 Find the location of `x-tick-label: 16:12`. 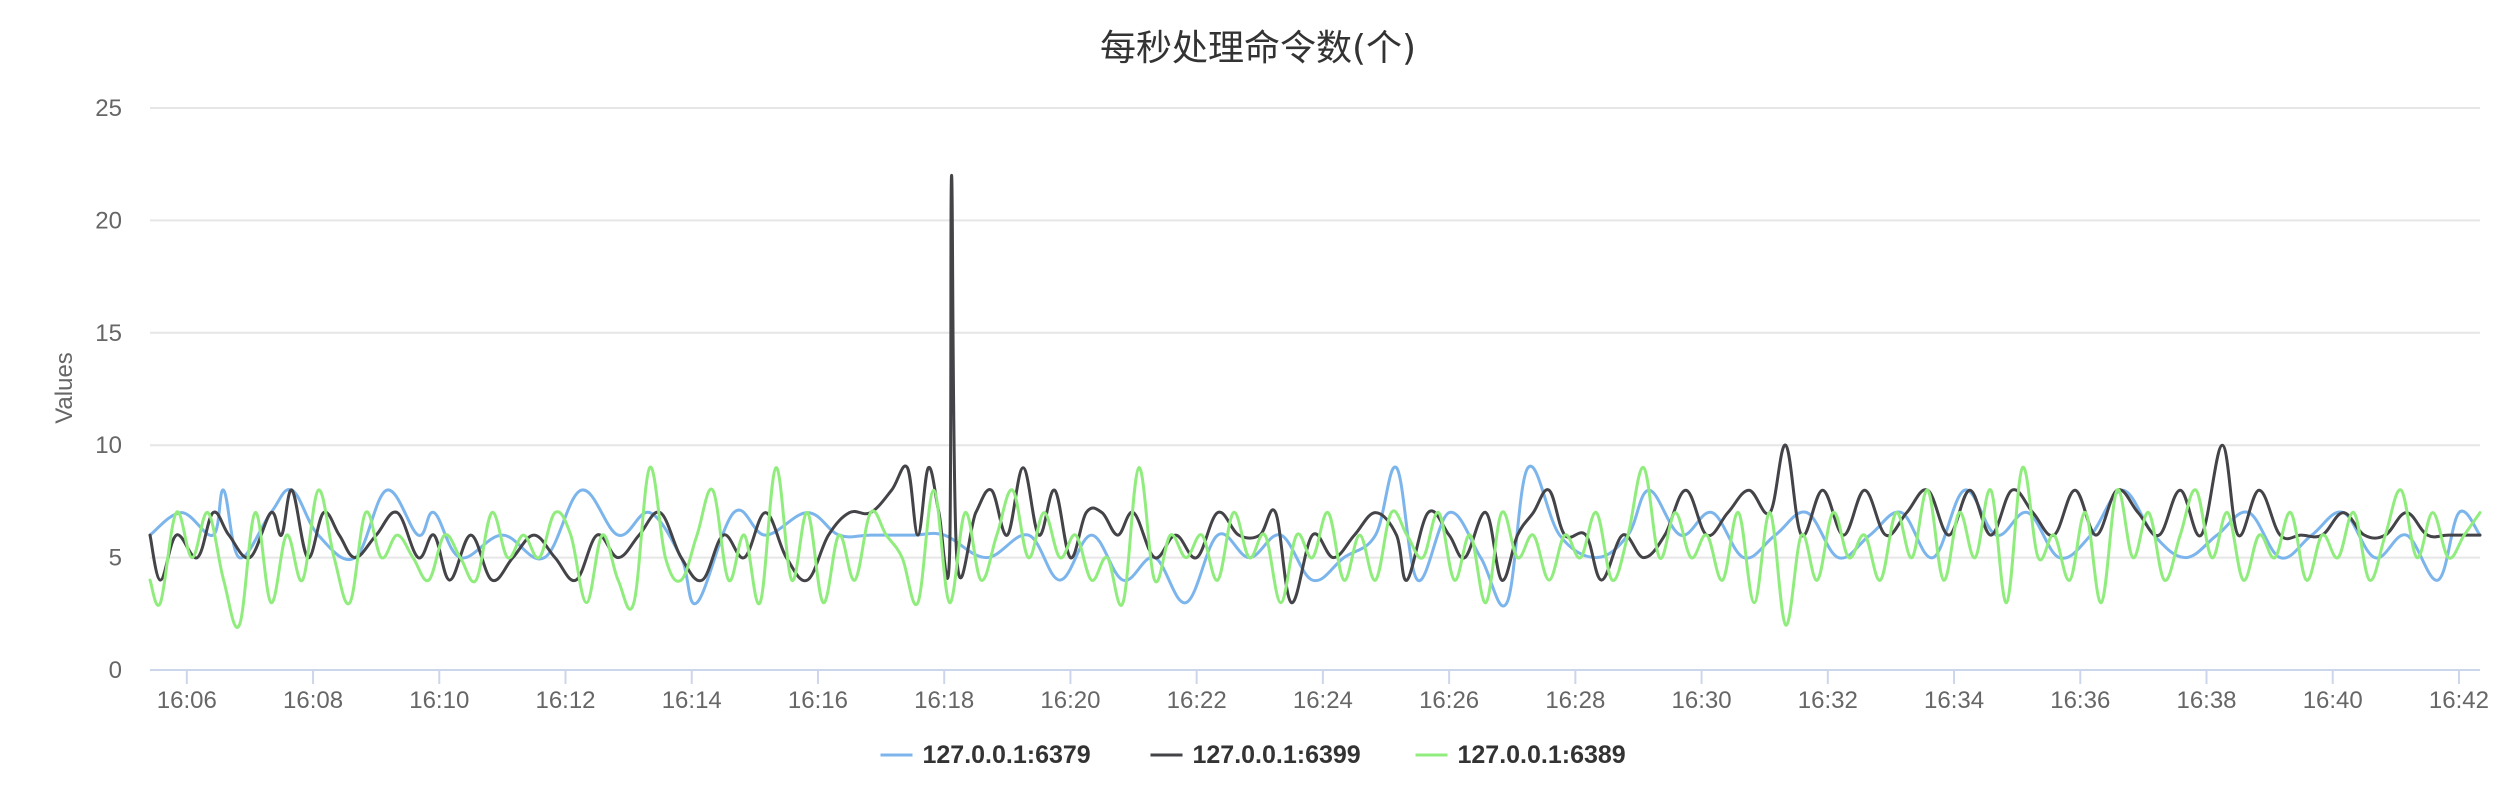

x-tick-label: 16:12 is located at coordinates (565, 700).